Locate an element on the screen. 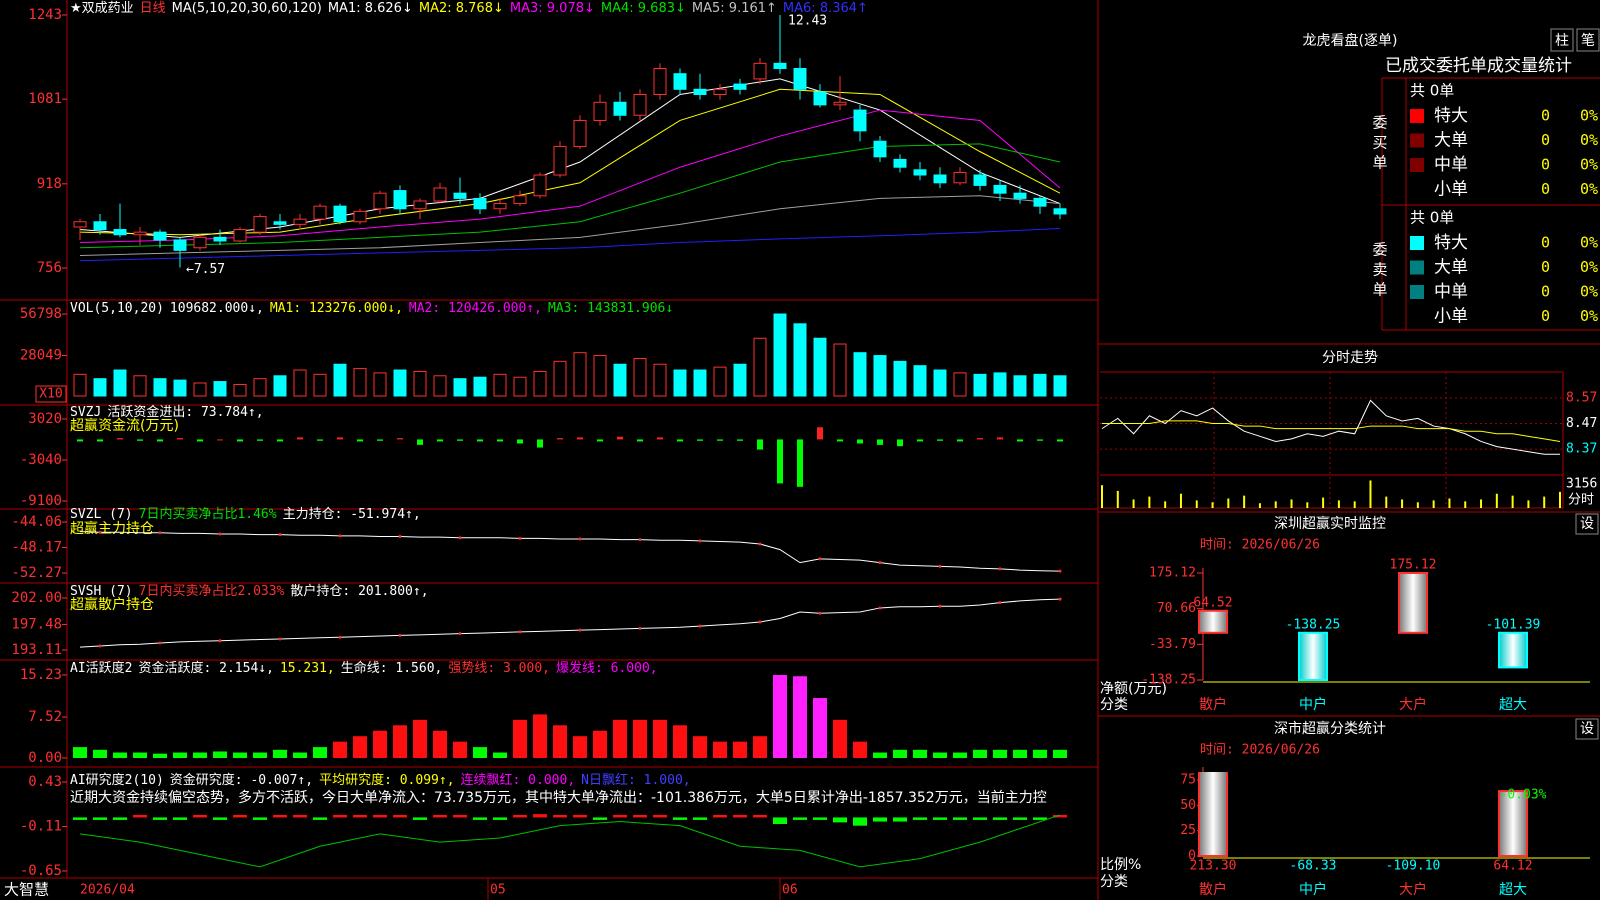  button-label: 笔 is located at coordinates (1588, 41).